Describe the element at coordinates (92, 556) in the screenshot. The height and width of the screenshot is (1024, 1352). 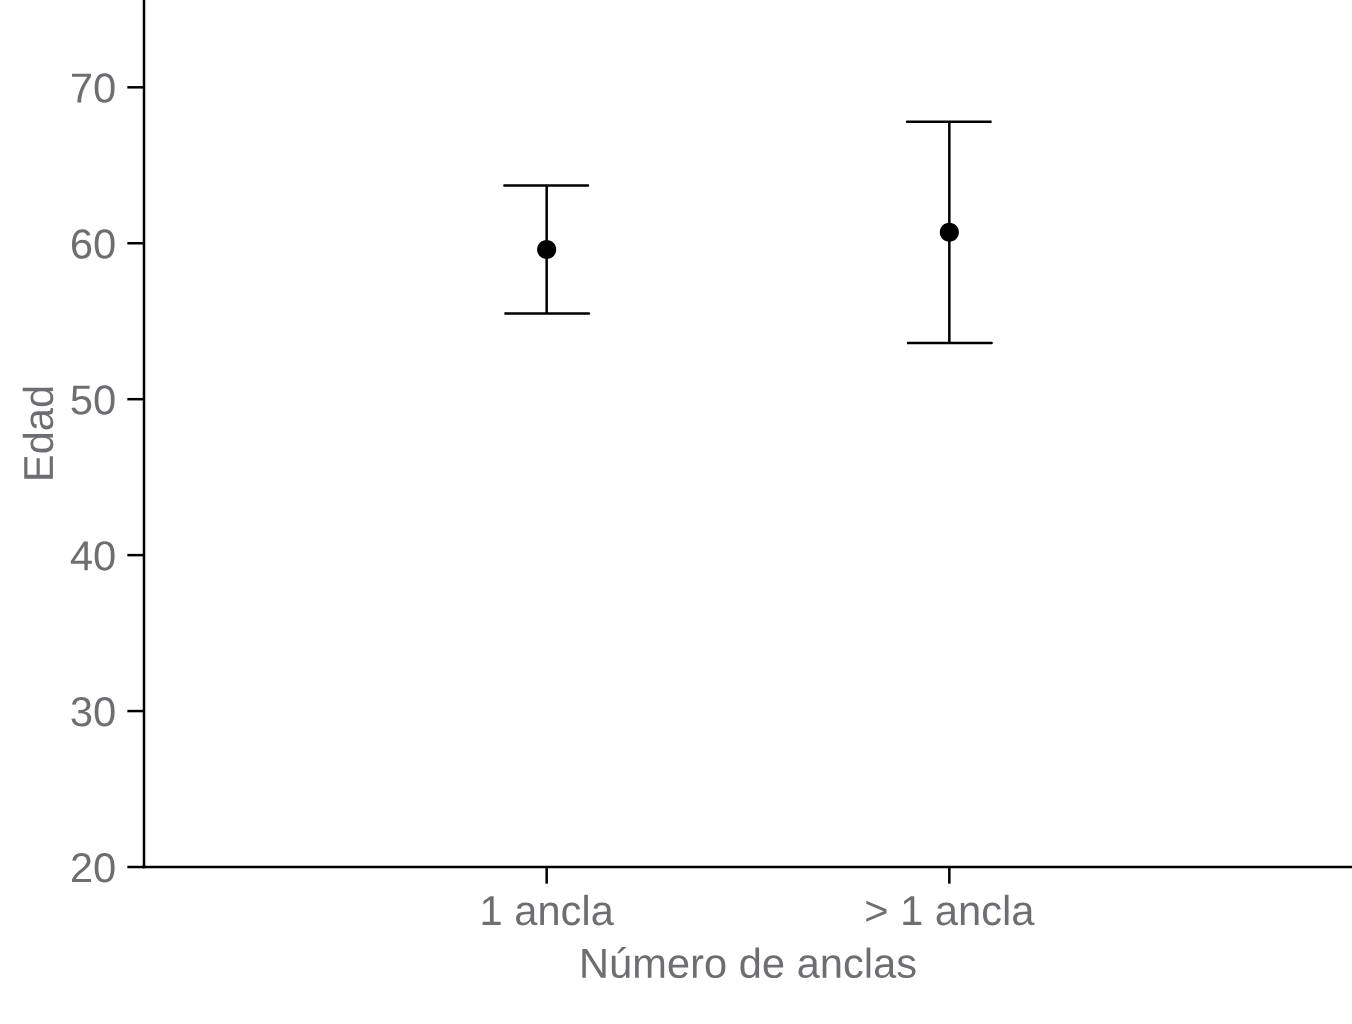
I see `y-tick-label: 40` at that location.